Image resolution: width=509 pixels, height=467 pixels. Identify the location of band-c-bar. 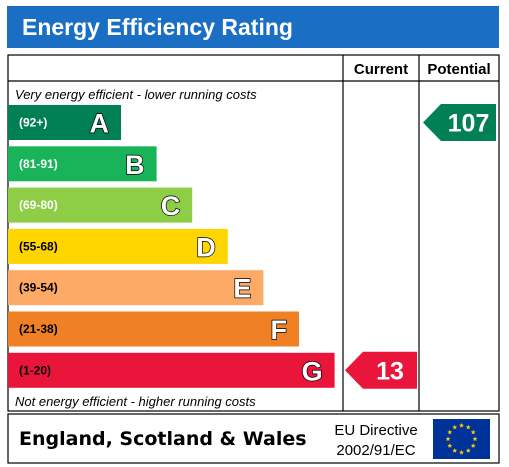
(100, 205).